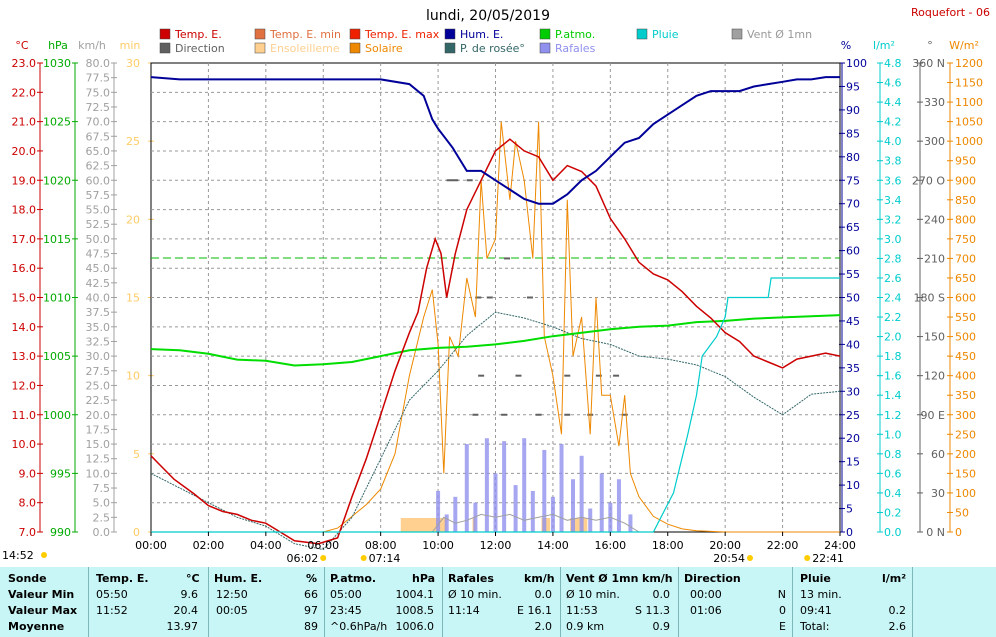 The height and width of the screenshot is (637, 996). Describe the element at coordinates (535, 523) in the screenshot. I see `wind-average-line` at that location.